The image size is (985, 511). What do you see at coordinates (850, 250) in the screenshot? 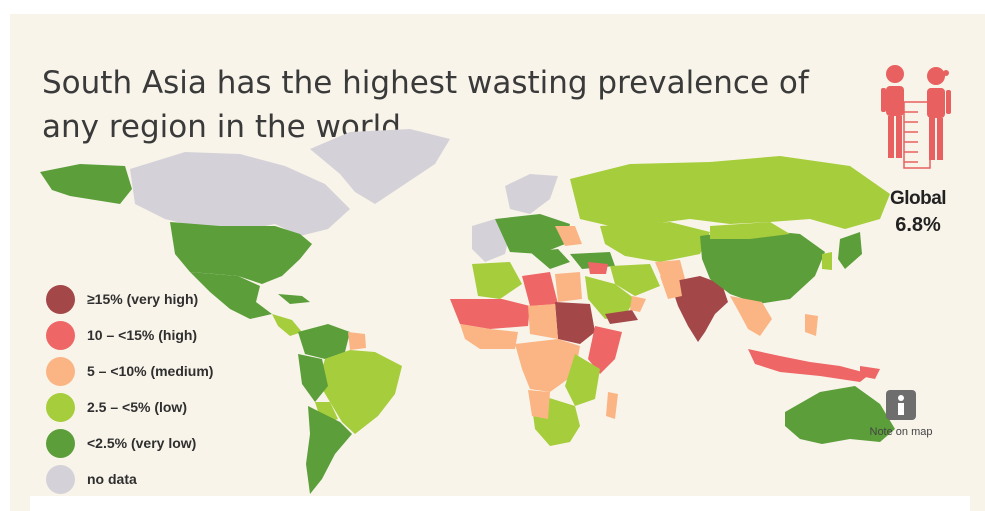
I see `region-japan` at bounding box center [850, 250].